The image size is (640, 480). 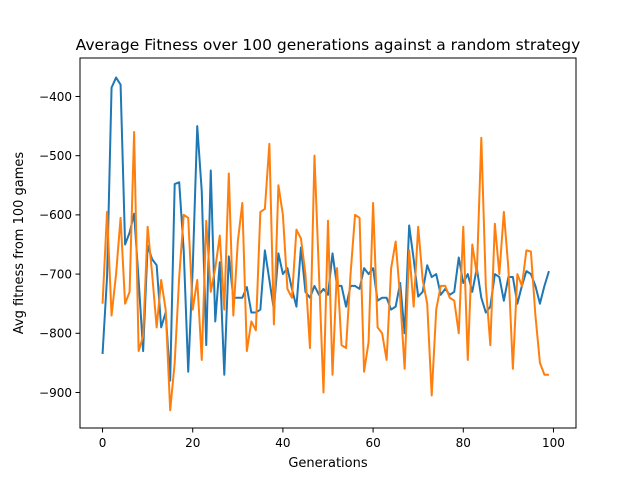 What do you see at coordinates (55, 97) in the screenshot?
I see `y-tick-label: −400` at bounding box center [55, 97].